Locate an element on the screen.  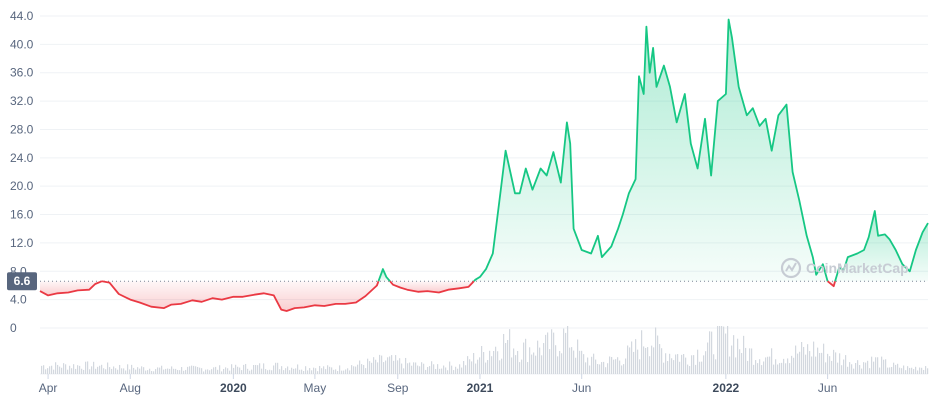
volume-bars is located at coordinates (485, 350).